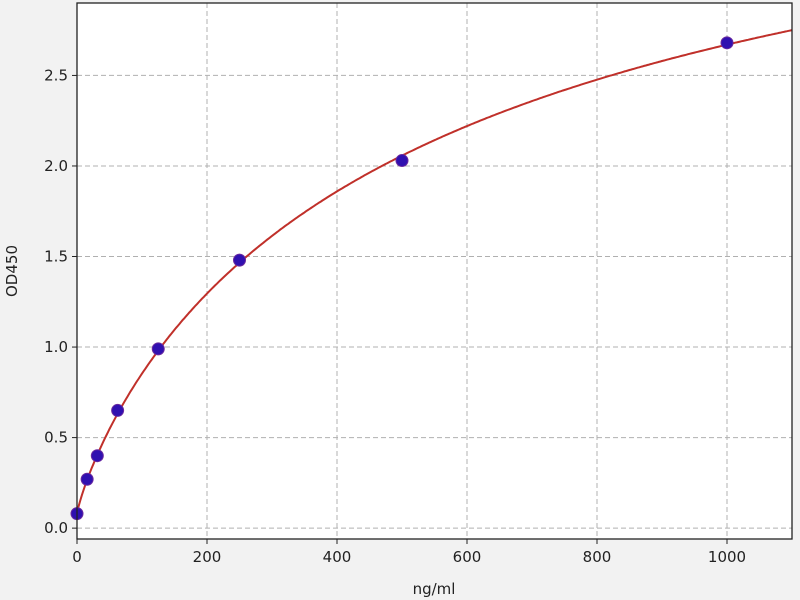  I want to click on y-tick-label: 0.0, so click(56, 528).